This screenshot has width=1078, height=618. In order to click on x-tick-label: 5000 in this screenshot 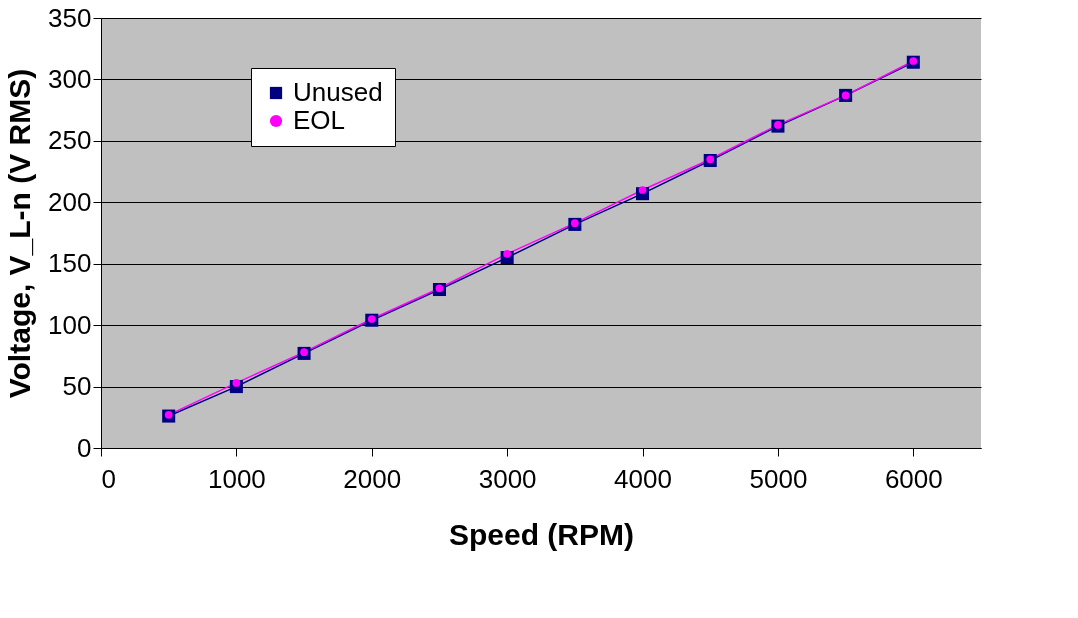, I will do `click(778, 478)`.